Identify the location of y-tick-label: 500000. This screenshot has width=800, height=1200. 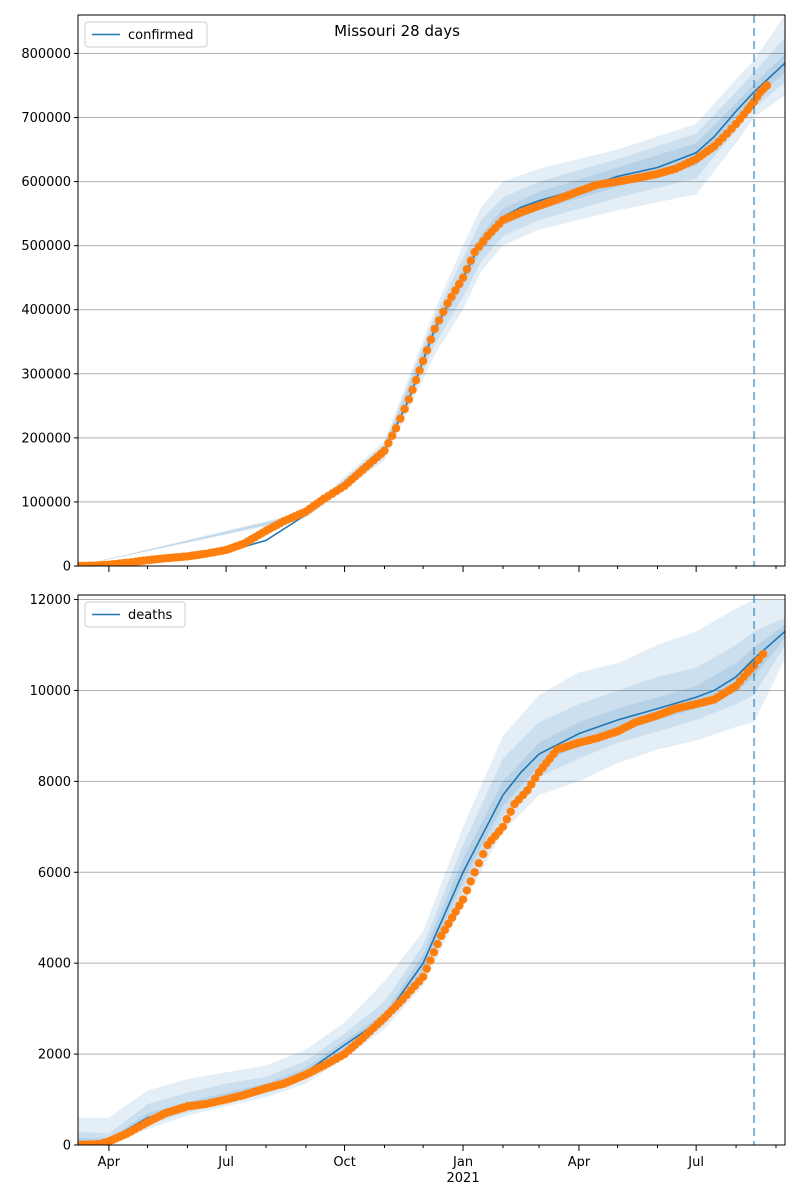
(46, 246).